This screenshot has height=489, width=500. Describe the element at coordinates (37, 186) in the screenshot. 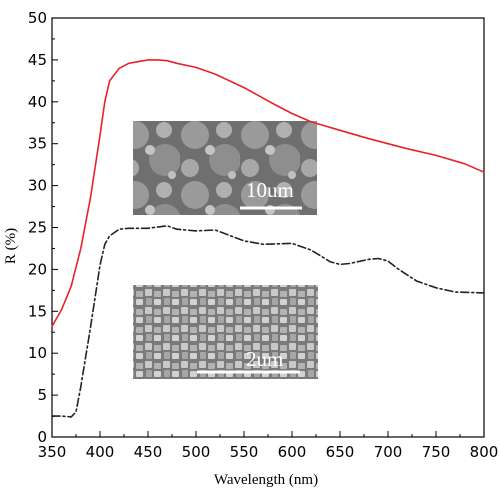

I see `y-tick-label: 30` at that location.